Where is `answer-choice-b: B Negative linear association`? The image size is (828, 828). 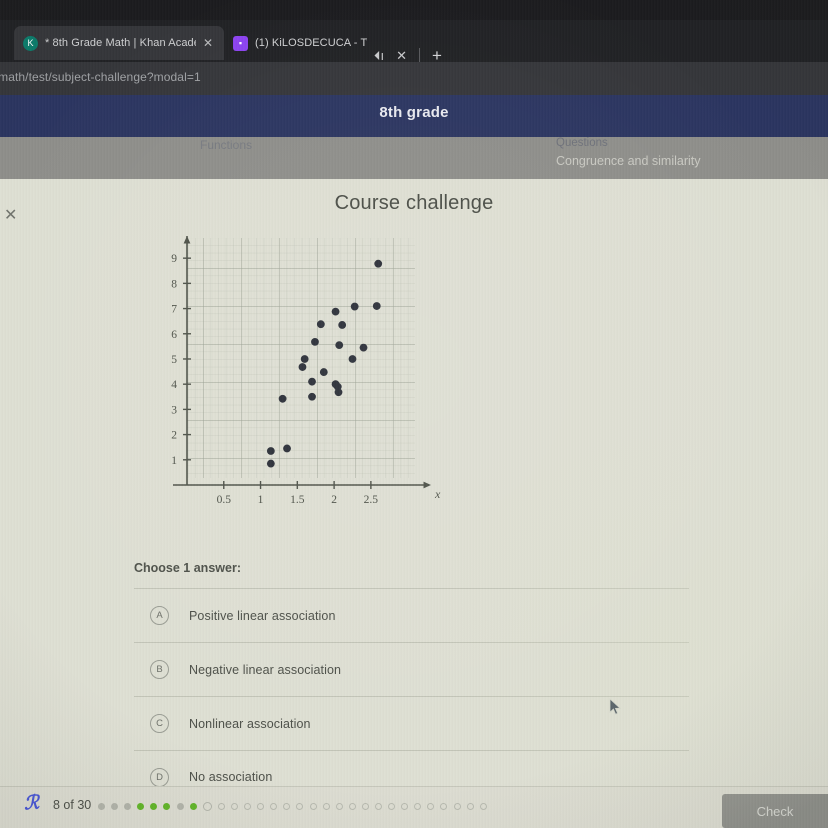
answer-choice-b: B Negative linear association is located at coordinates (411, 669).